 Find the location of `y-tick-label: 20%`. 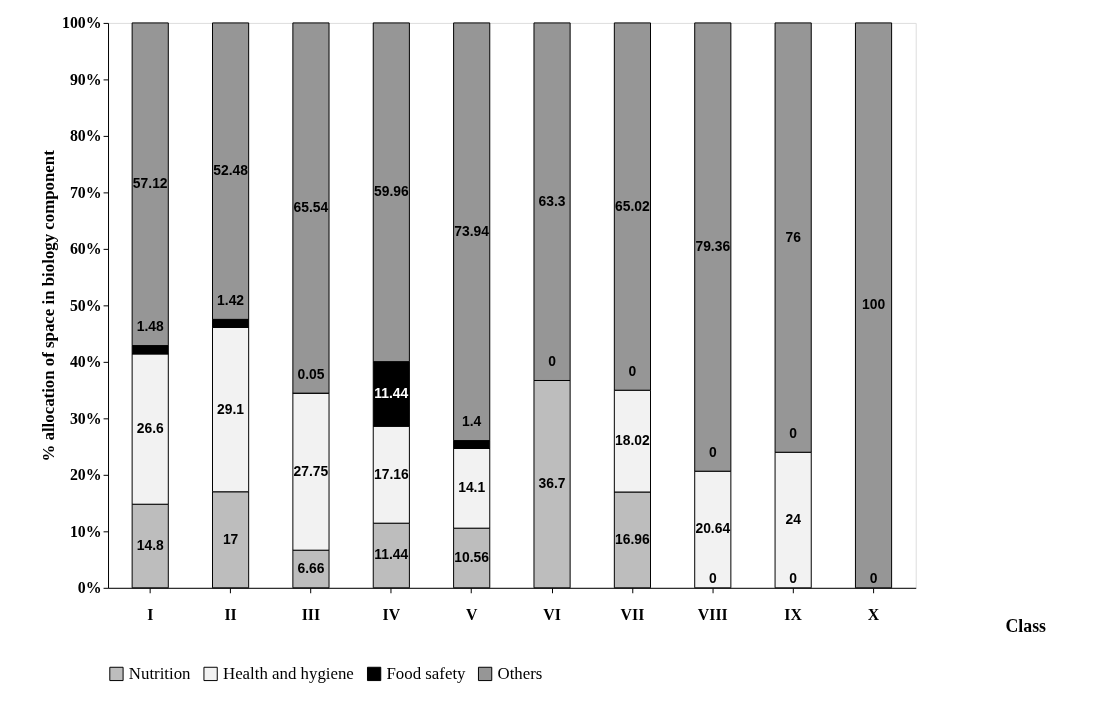

y-tick-label: 20% is located at coordinates (85, 475).